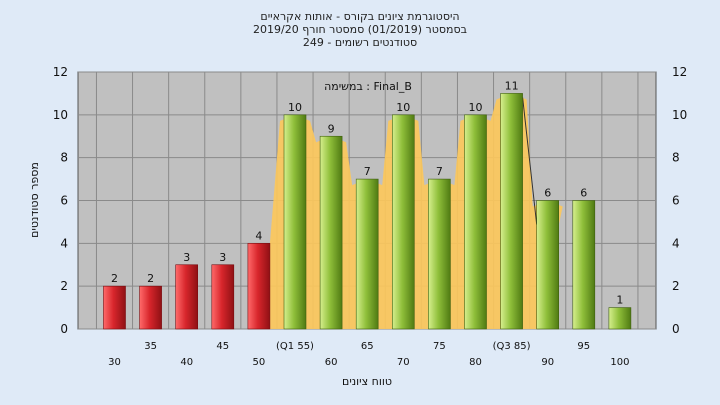 The height and width of the screenshot is (405, 720). I want to click on y-tick-label-left: 6, so click(64, 201).